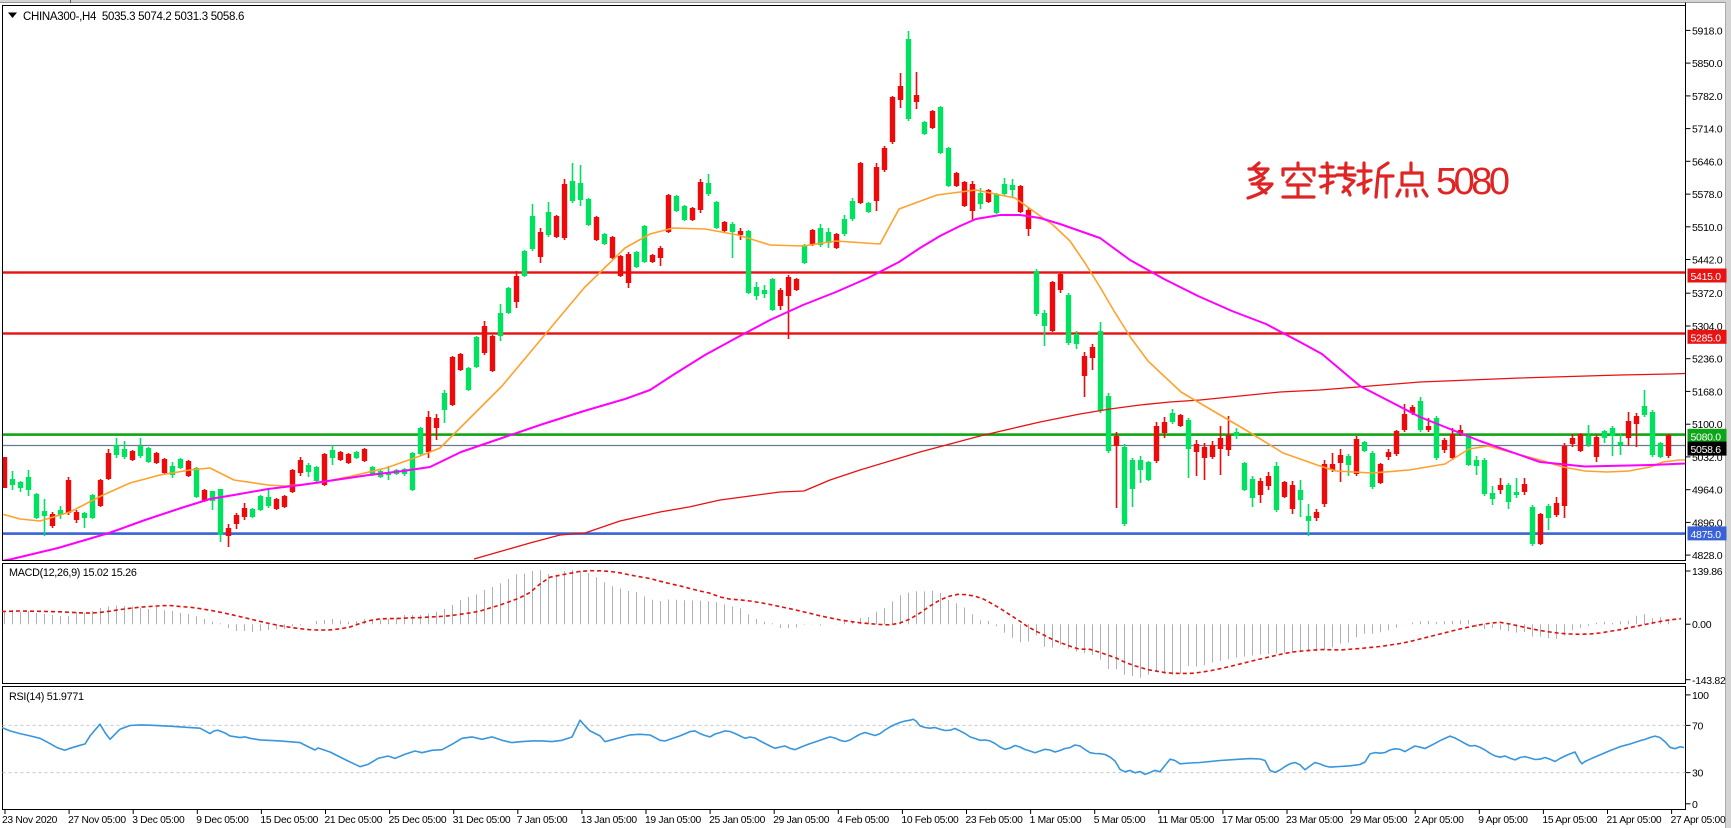 The image size is (1731, 828). I want to click on svg-text: 5 Mar 05:00, so click(1120, 820).